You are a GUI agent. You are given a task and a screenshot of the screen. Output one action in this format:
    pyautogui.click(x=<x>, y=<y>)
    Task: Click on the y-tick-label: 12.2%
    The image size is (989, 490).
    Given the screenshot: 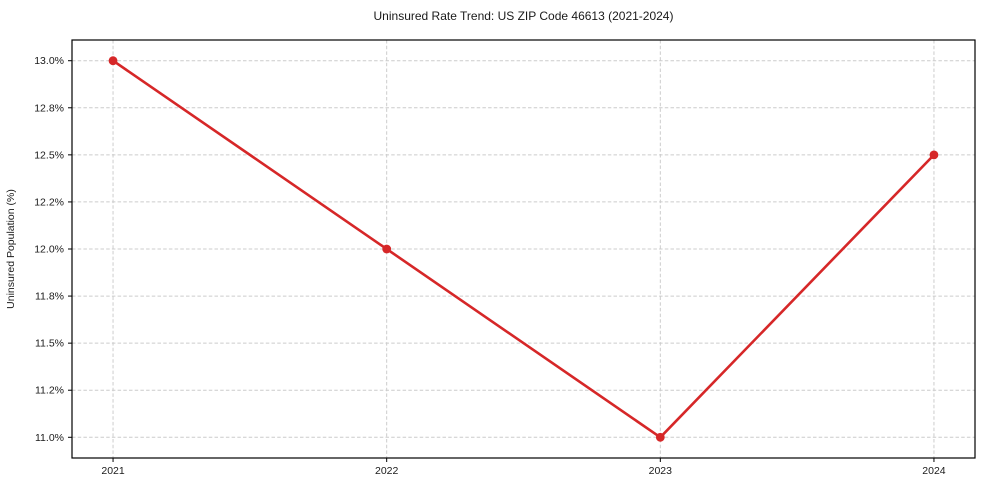 What is the action you would take?
    pyautogui.click(x=49, y=202)
    